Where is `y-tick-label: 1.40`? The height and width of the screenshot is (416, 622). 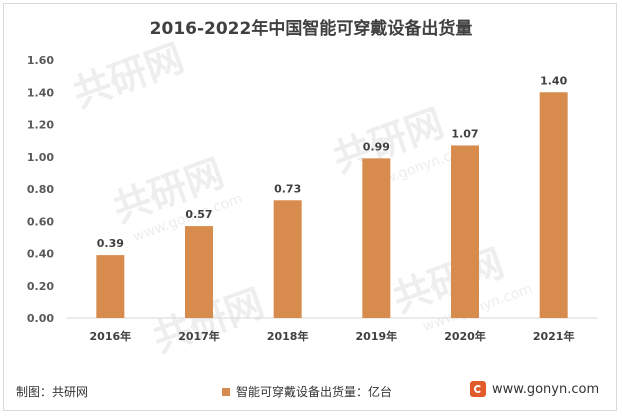 y-tick-label: 1.40 is located at coordinates (40, 92).